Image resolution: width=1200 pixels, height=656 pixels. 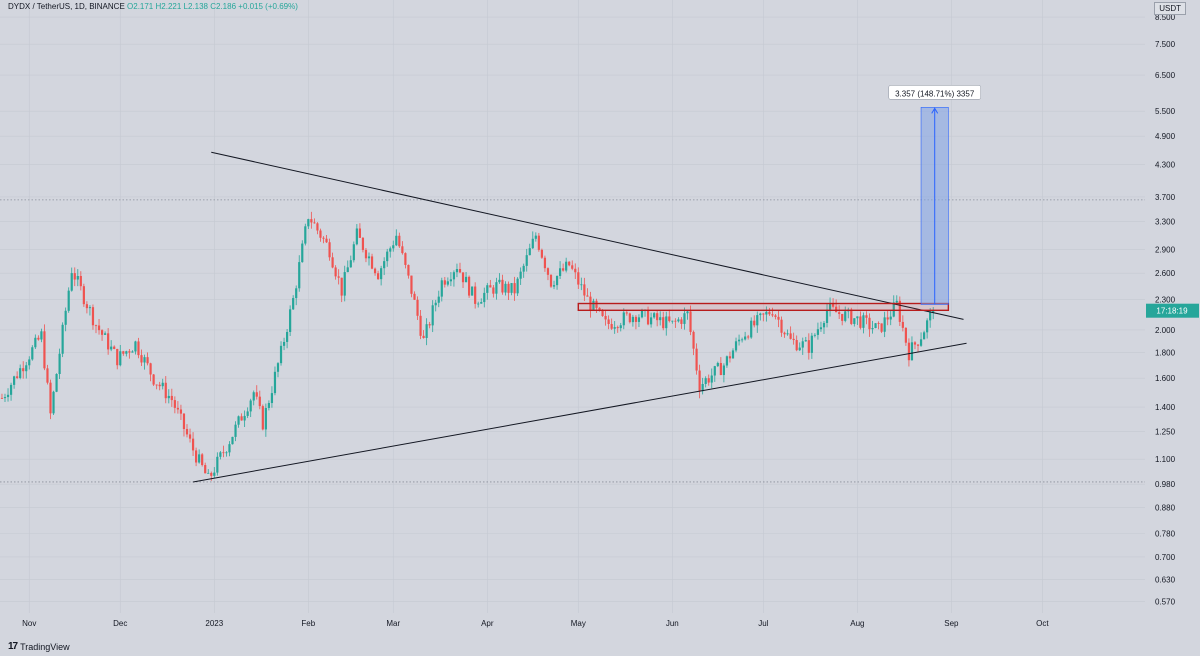 I want to click on price-tick-label: 1.800, so click(x=1165, y=353).